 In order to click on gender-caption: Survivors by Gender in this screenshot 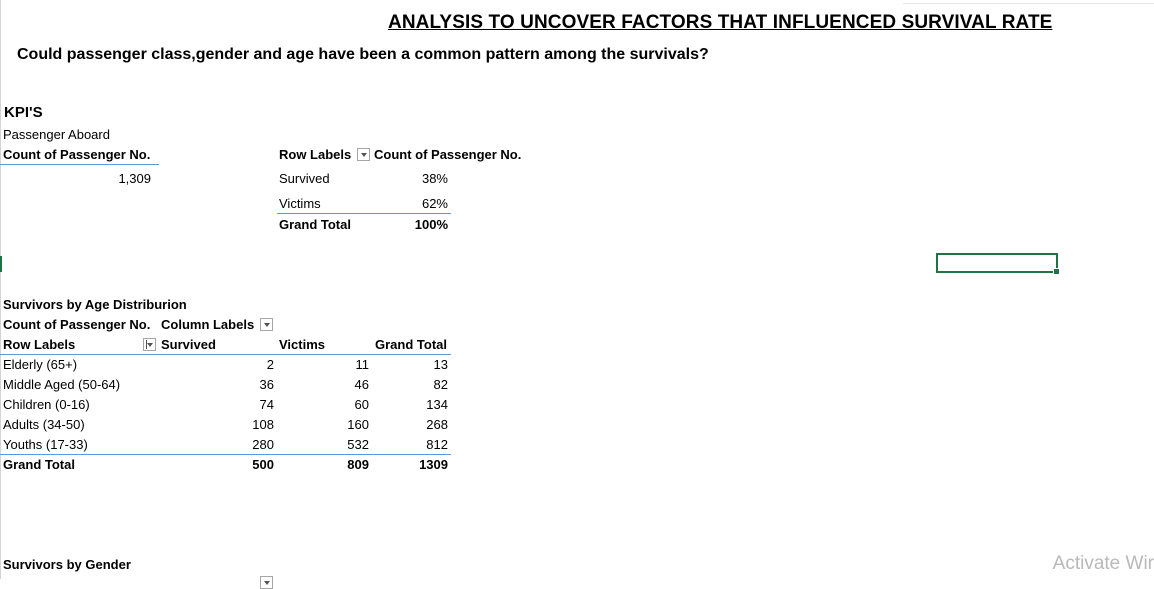, I will do `click(67, 564)`.